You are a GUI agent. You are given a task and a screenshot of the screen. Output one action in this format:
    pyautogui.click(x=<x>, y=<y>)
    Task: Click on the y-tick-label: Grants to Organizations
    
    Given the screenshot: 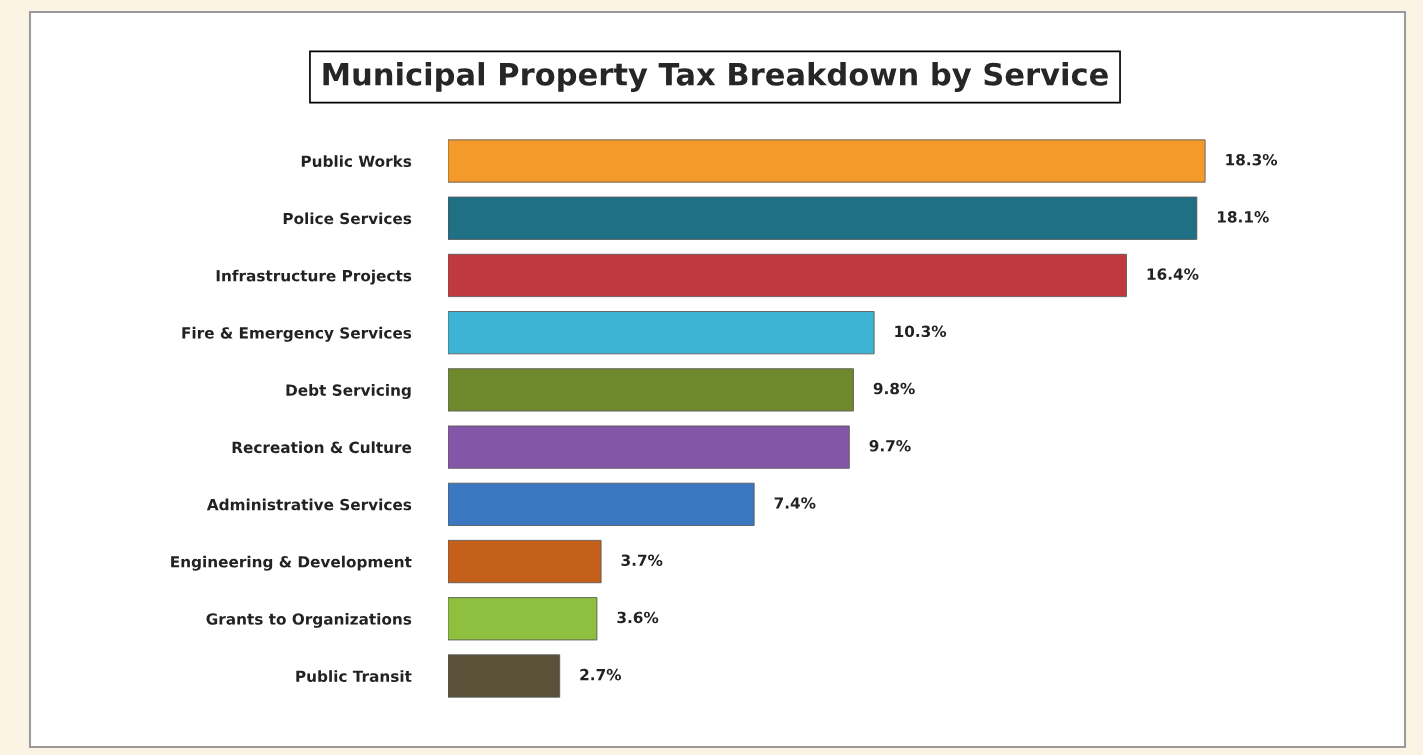 What is the action you would take?
    pyautogui.click(x=309, y=620)
    